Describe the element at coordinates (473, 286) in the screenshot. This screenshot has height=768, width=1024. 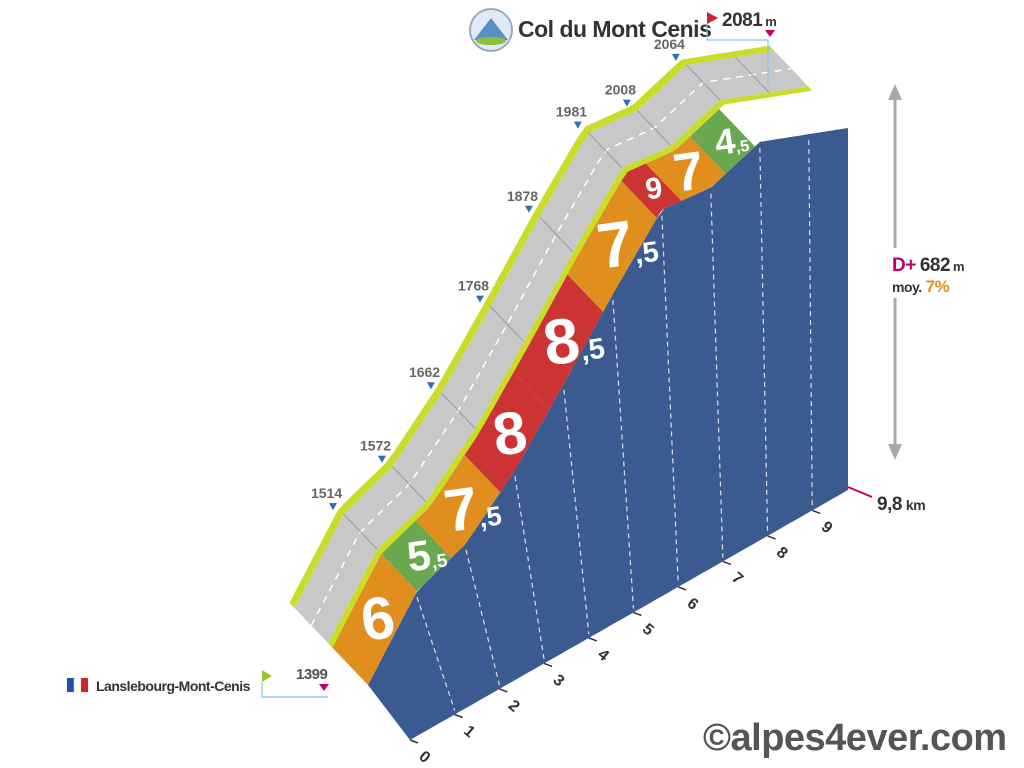
I see `altitude-label: 1768` at that location.